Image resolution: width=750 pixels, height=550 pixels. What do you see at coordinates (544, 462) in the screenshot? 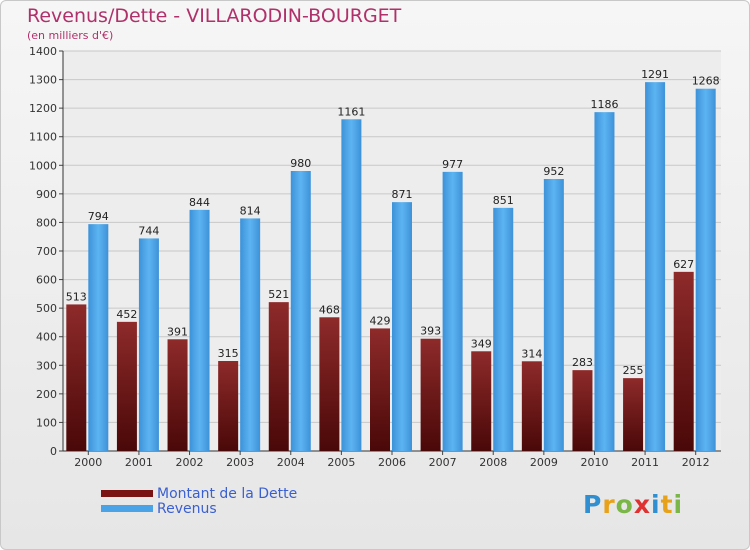
I see `x-tick-label: 2009` at bounding box center [544, 462].